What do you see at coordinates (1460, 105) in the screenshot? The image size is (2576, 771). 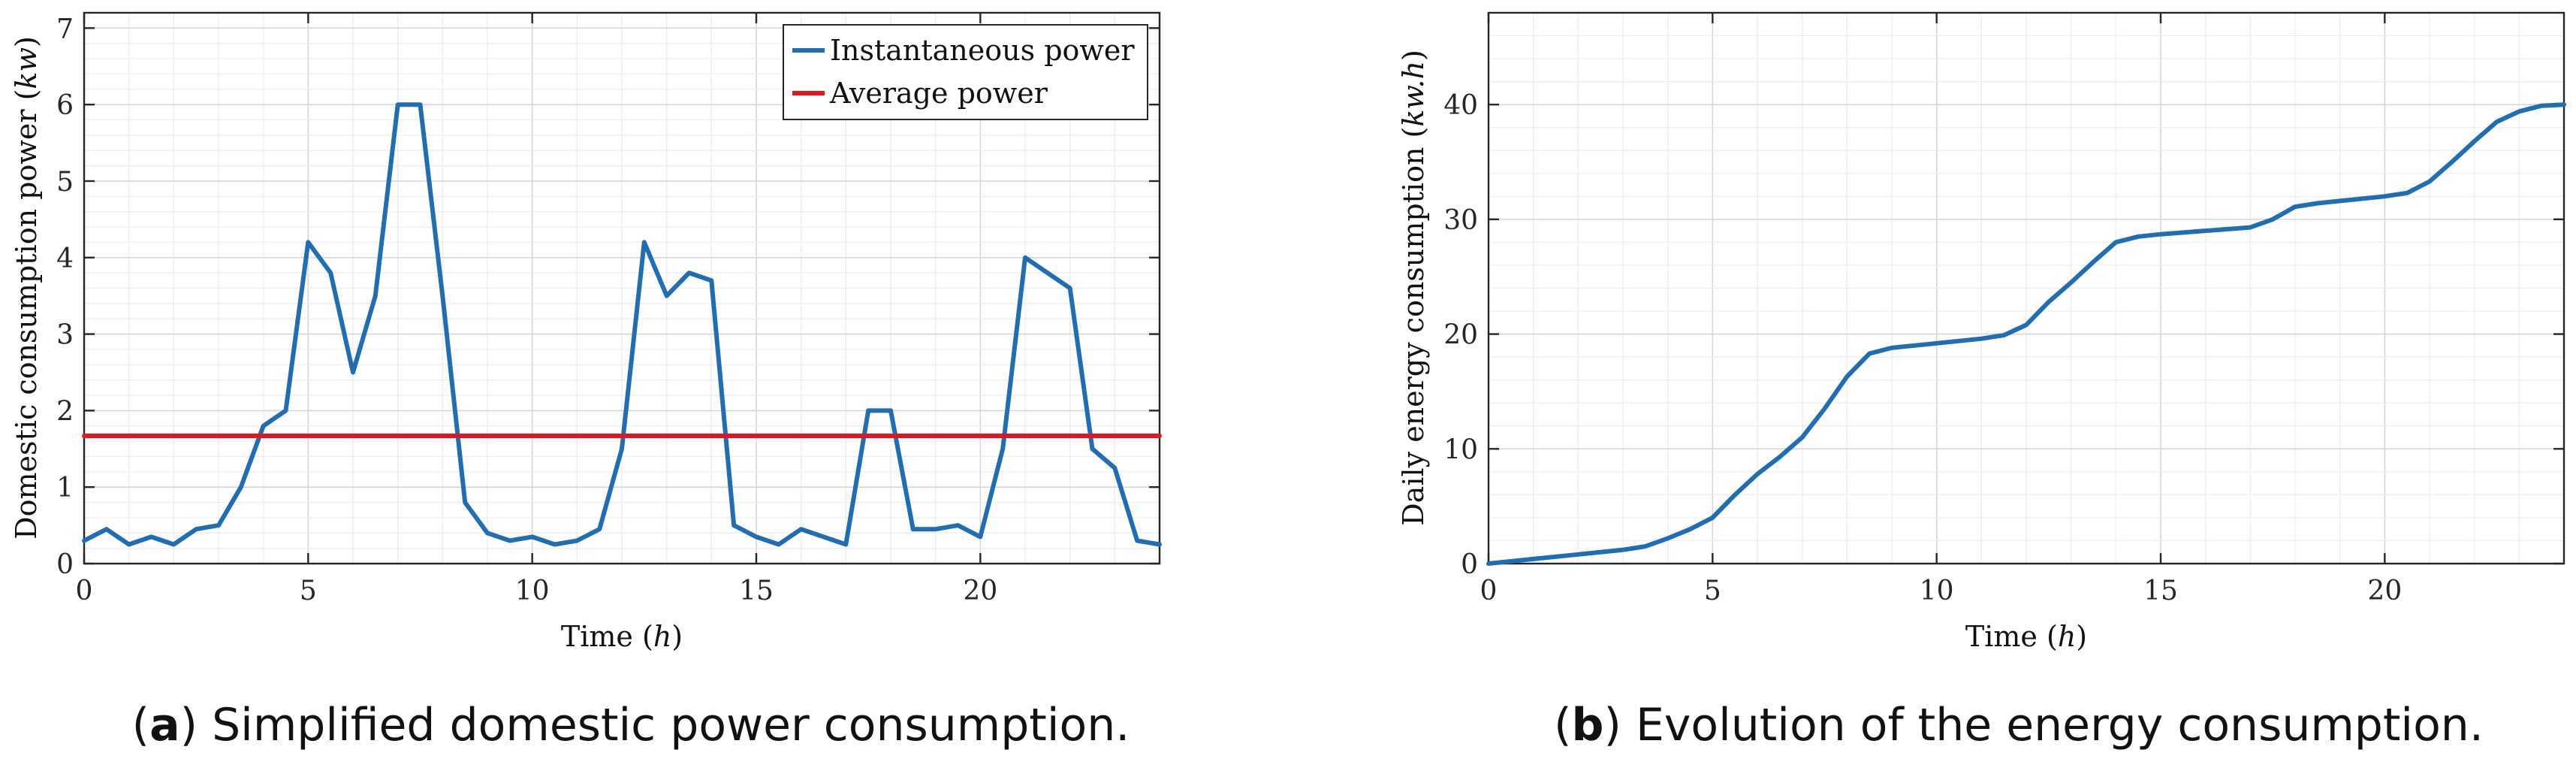 I see `b-y-tick-label: 40` at bounding box center [1460, 105].